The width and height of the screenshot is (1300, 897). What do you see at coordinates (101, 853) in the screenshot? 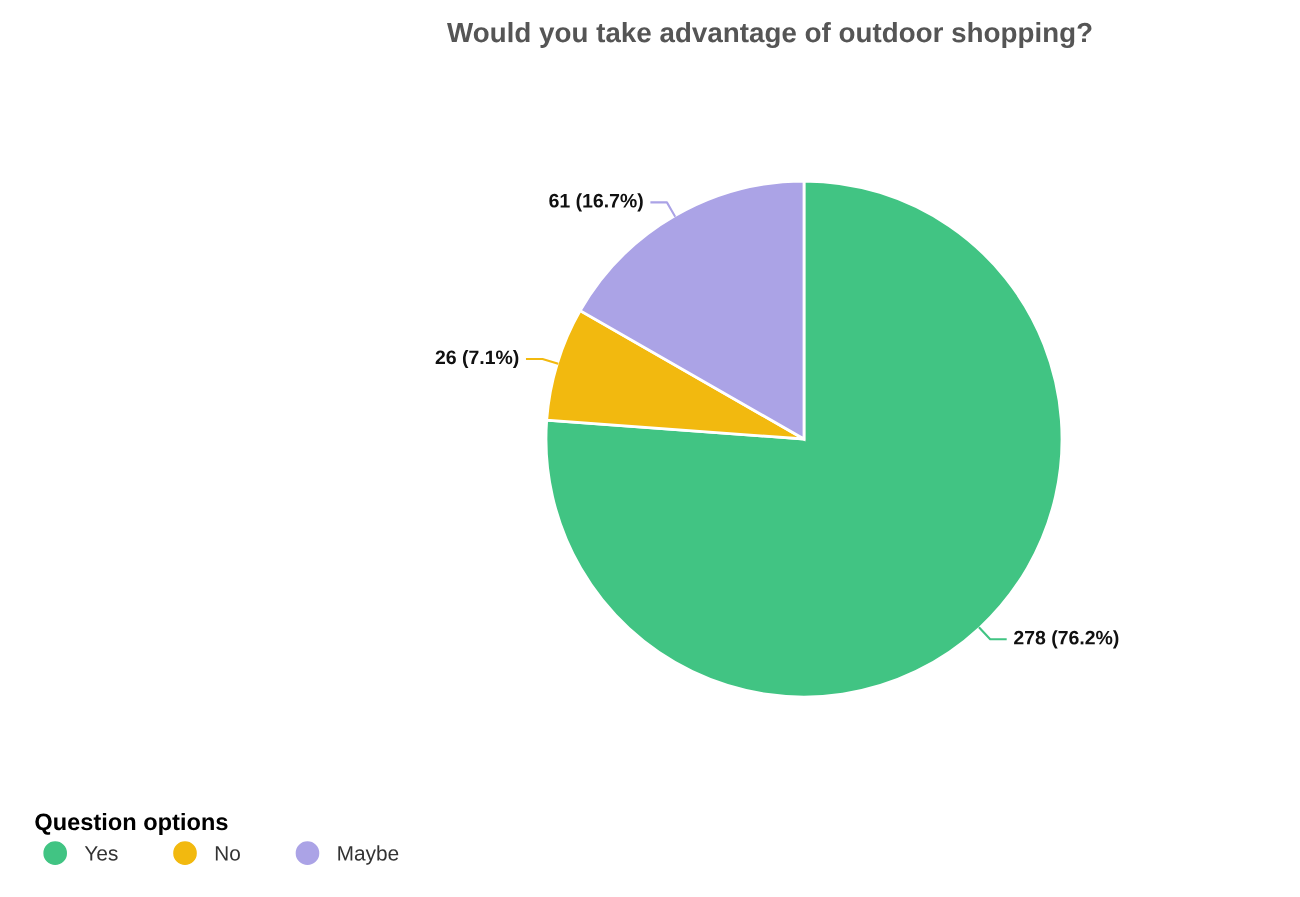
I see `legend-label: Yes` at bounding box center [101, 853].